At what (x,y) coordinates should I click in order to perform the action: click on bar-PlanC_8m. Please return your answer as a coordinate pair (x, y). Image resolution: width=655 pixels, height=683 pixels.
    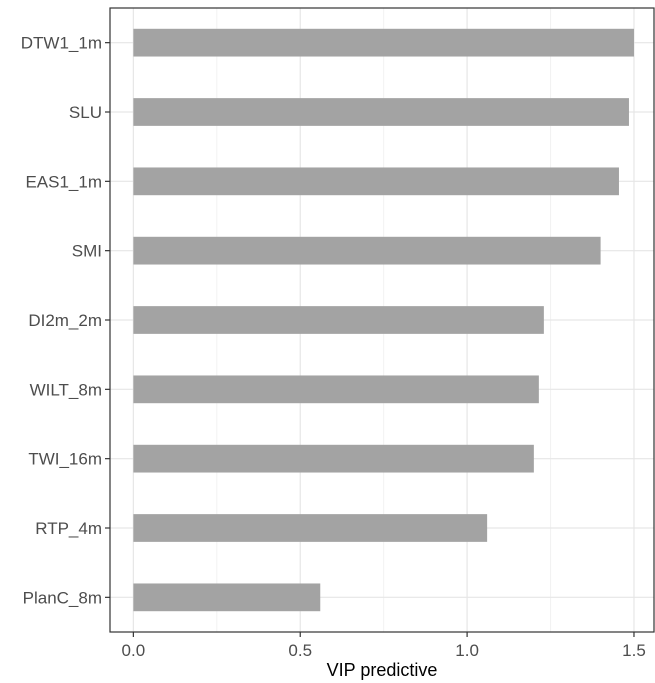
    Looking at the image, I should click on (227, 597).